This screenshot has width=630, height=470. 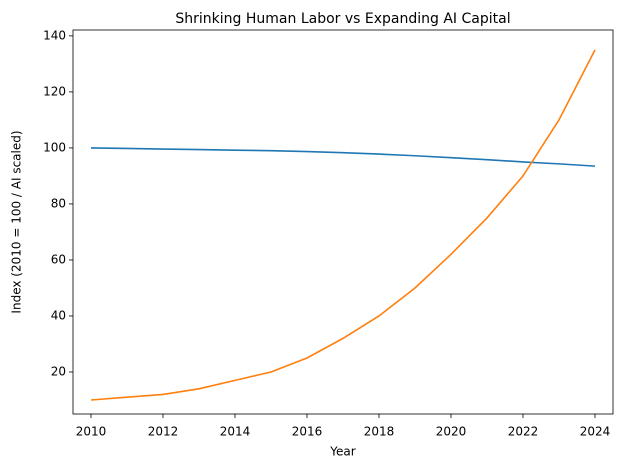 What do you see at coordinates (58, 203) in the screenshot?
I see `y-tick-label: 80` at bounding box center [58, 203].